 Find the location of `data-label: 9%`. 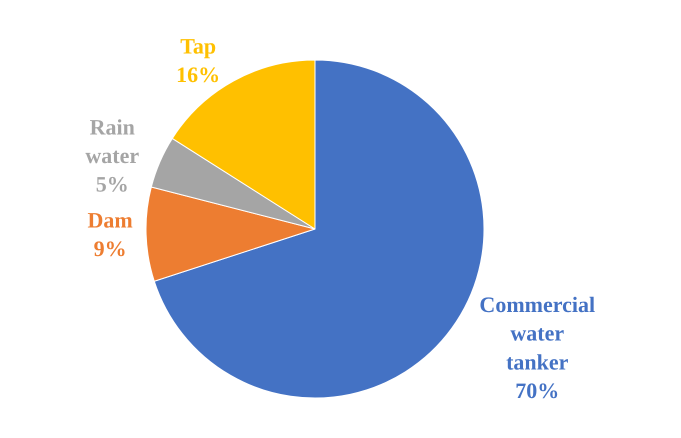

data-label: 9% is located at coordinates (110, 249).